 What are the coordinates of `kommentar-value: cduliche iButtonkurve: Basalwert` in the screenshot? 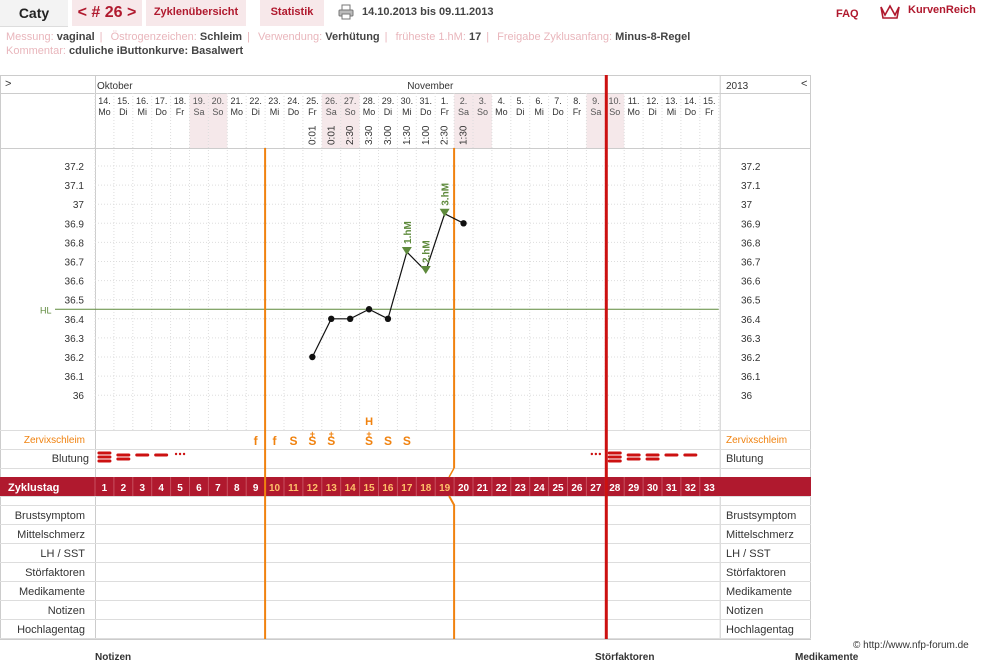 It's located at (156, 51).